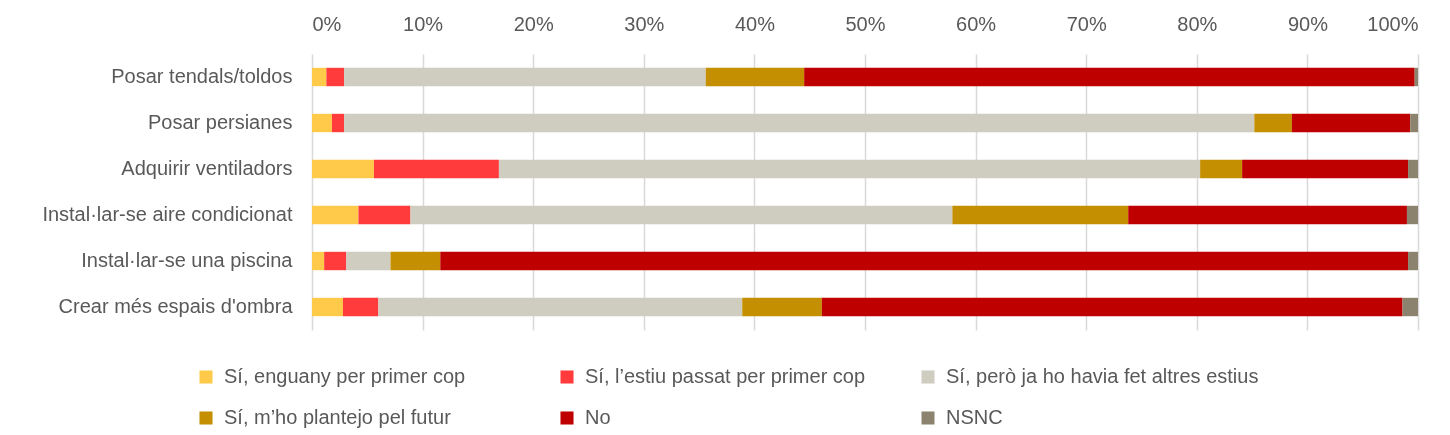 Image resolution: width=1450 pixels, height=435 pixels. I want to click on y-tick-label: Adquirir ventiladors, so click(207, 168).